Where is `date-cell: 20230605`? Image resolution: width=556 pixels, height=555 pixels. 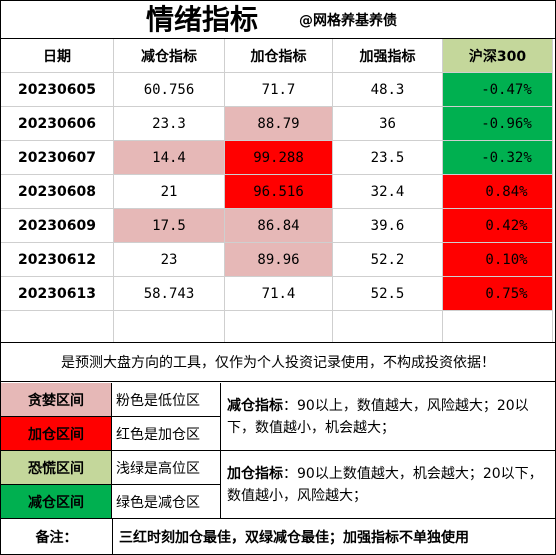
date-cell: 20230605 is located at coordinates (57, 90).